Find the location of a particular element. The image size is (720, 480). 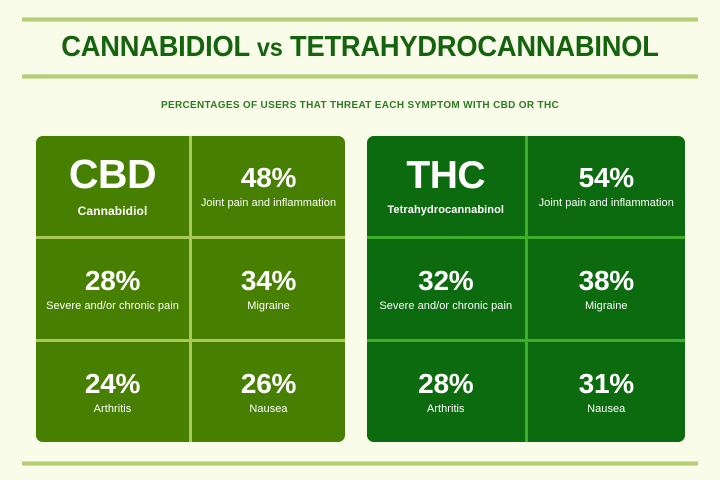

cbd-full-name: Cannabidiol is located at coordinates (112, 211).